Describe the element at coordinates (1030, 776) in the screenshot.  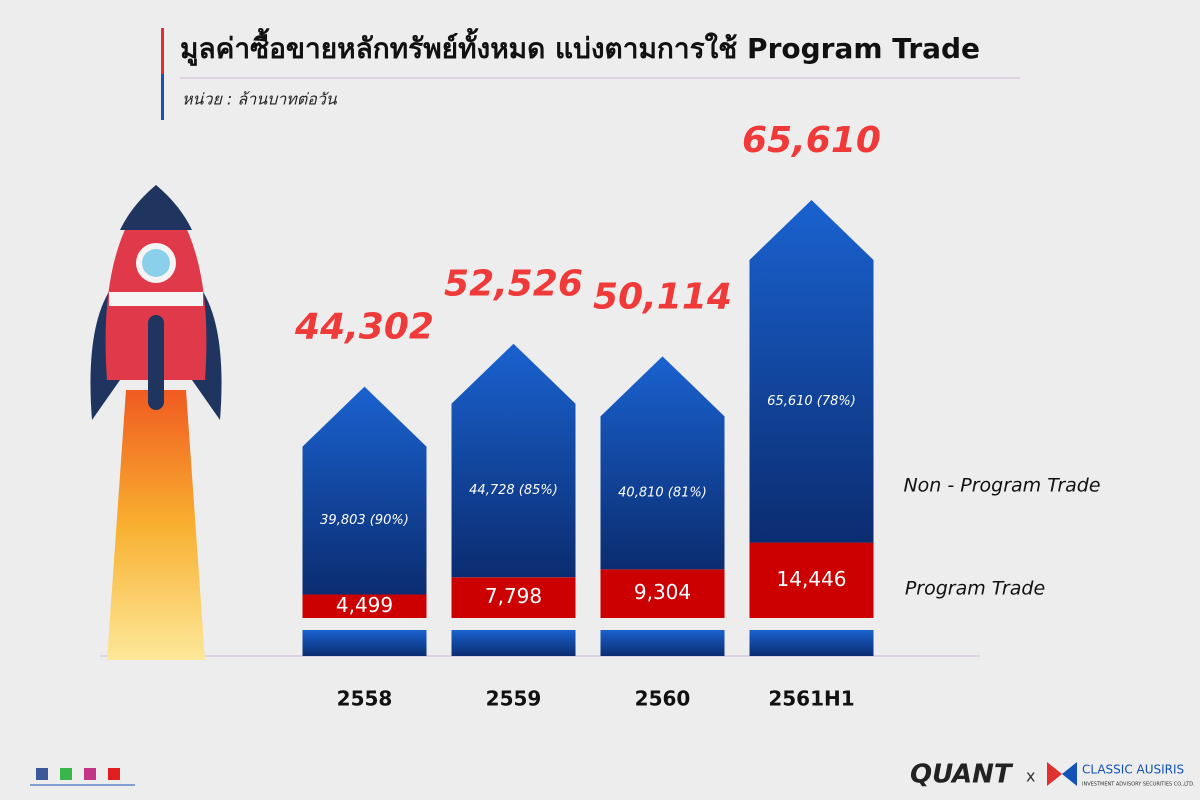
I see `separator: x` at that location.